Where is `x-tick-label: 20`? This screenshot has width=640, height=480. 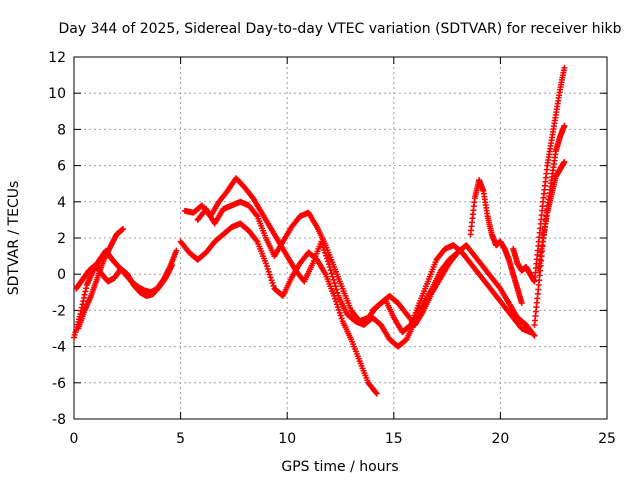
x-tick-label: 20 is located at coordinates (500, 439).